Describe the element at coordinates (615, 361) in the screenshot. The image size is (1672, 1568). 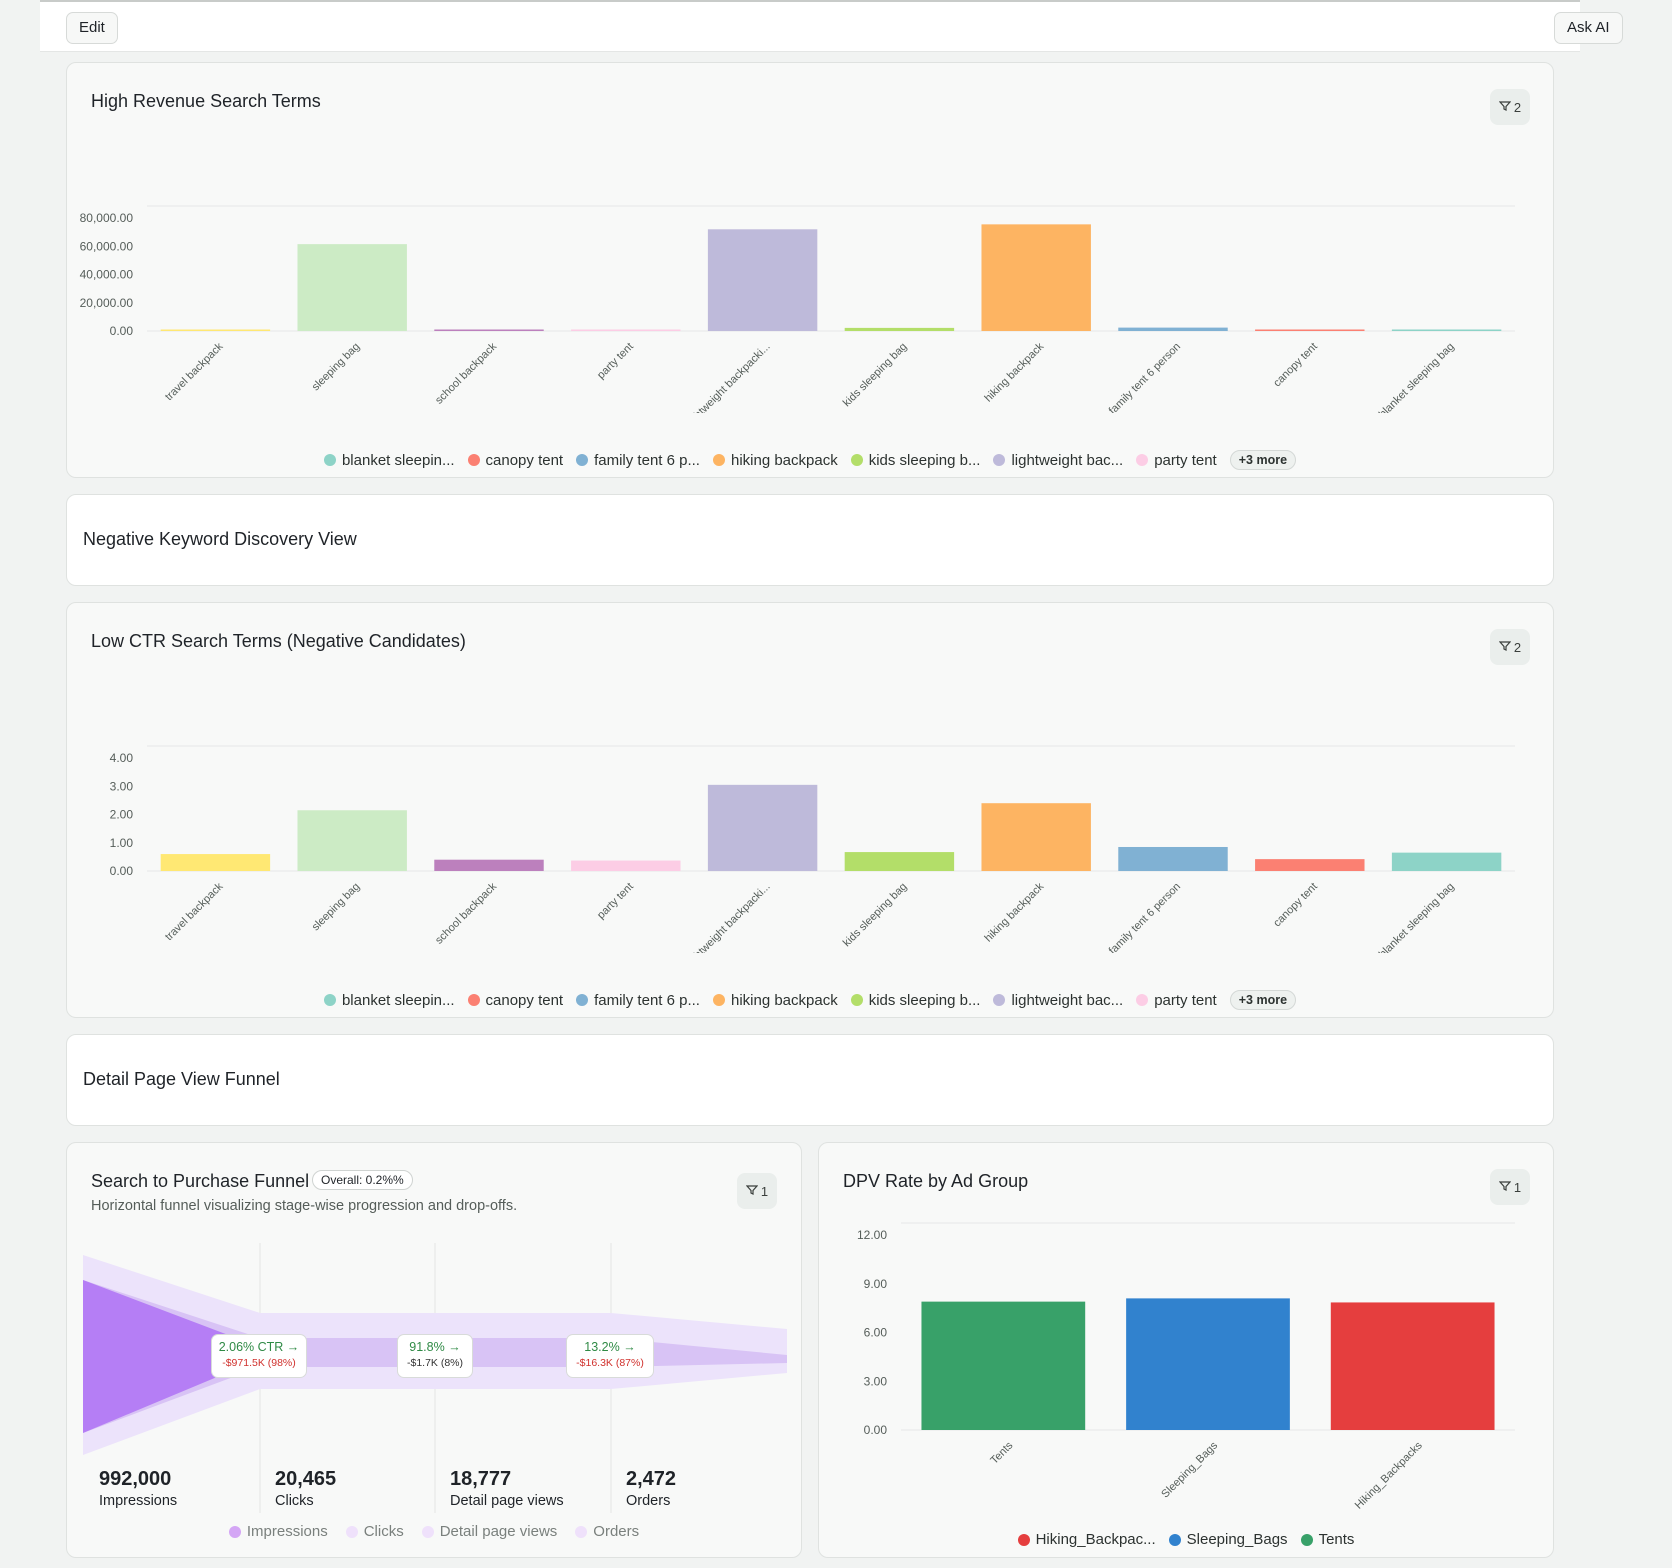
I see `x-tick-label: party tent` at that location.